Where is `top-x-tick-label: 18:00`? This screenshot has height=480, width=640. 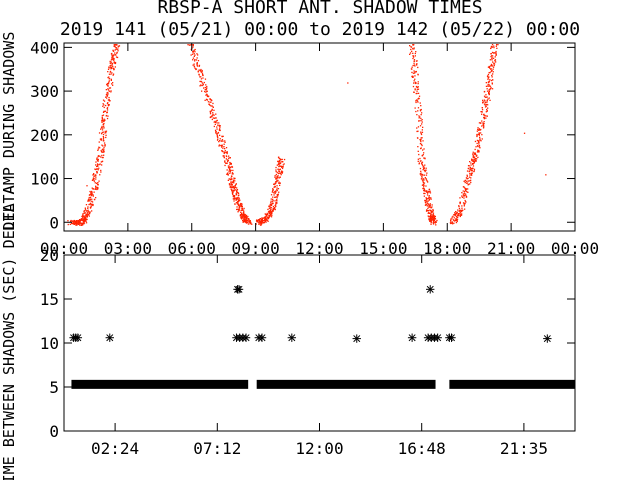 top-x-tick-label: 18:00 is located at coordinates (447, 248).